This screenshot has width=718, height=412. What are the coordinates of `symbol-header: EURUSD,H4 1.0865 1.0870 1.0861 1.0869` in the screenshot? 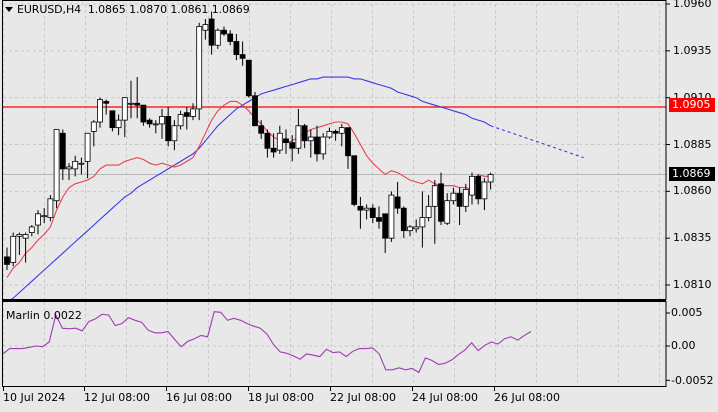 It's located at (127, 9).